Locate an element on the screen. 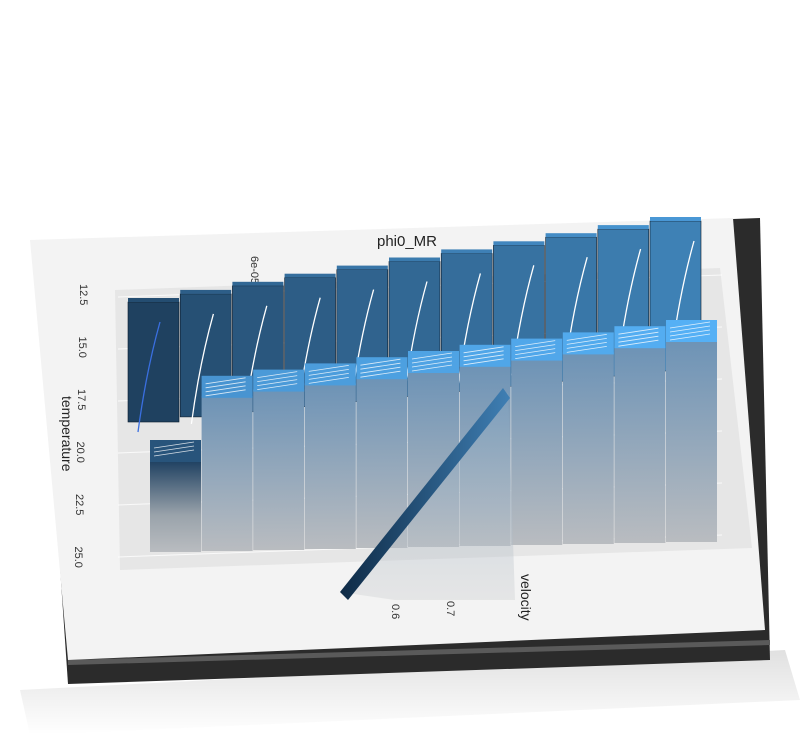 This screenshot has height=749, width=800. y-tick-label: 17.5 is located at coordinates (81, 399).